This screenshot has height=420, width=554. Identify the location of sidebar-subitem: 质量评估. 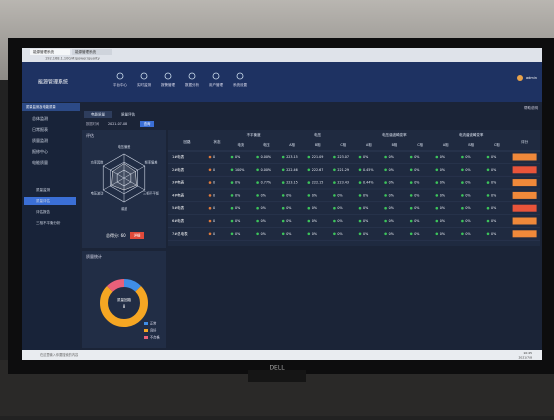
(43, 200).